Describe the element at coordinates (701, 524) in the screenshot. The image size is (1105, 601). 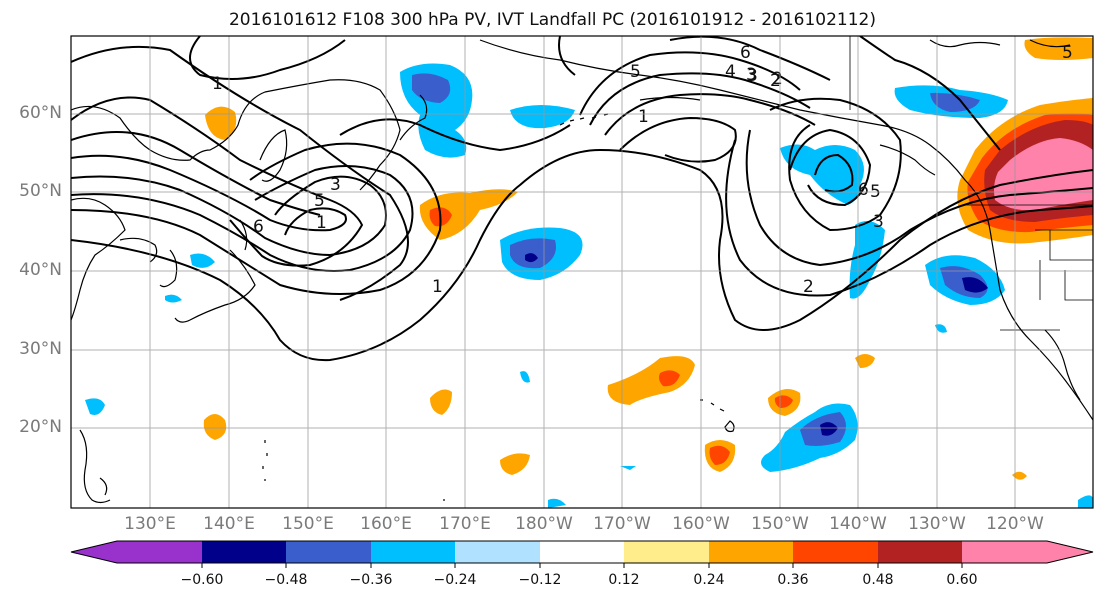
I see `lon-label: 160°W` at that location.